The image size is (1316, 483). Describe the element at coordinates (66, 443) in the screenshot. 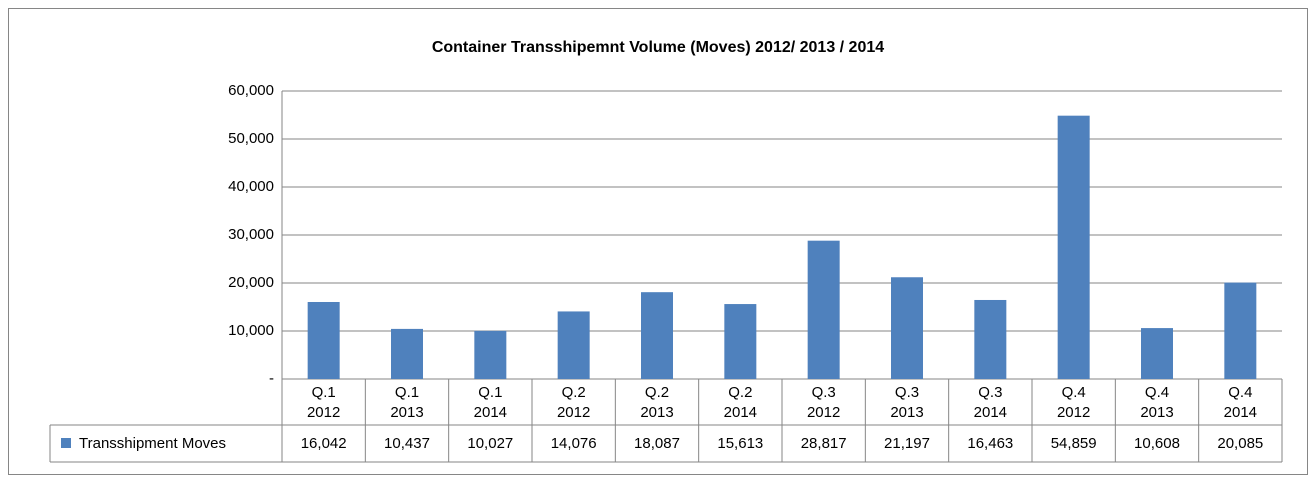

I see `legend-key` at that location.